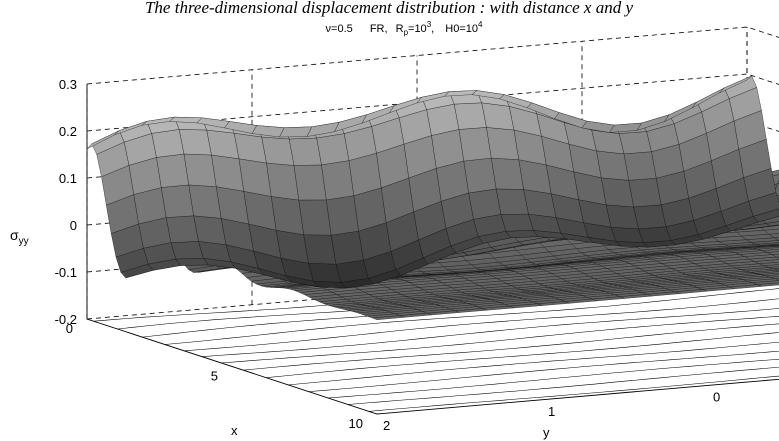  Describe the element at coordinates (417, 29) in the screenshot. I see `title-rp-value: =10` at that location.